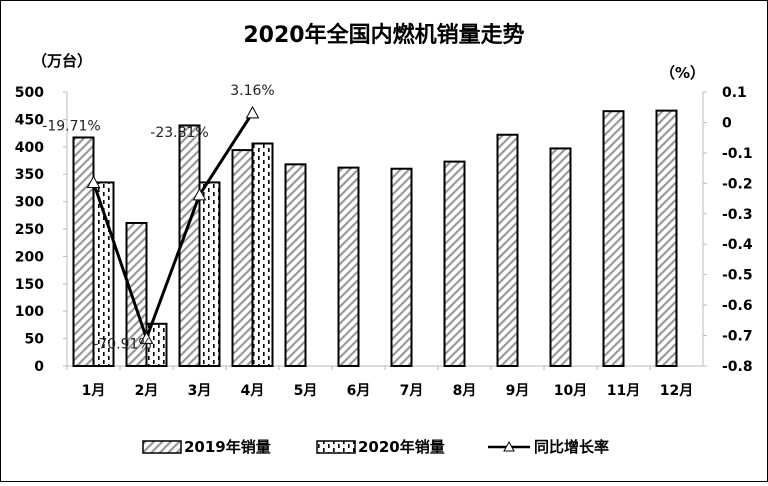  I want to click on x-tick-label: 11月, so click(623, 391).